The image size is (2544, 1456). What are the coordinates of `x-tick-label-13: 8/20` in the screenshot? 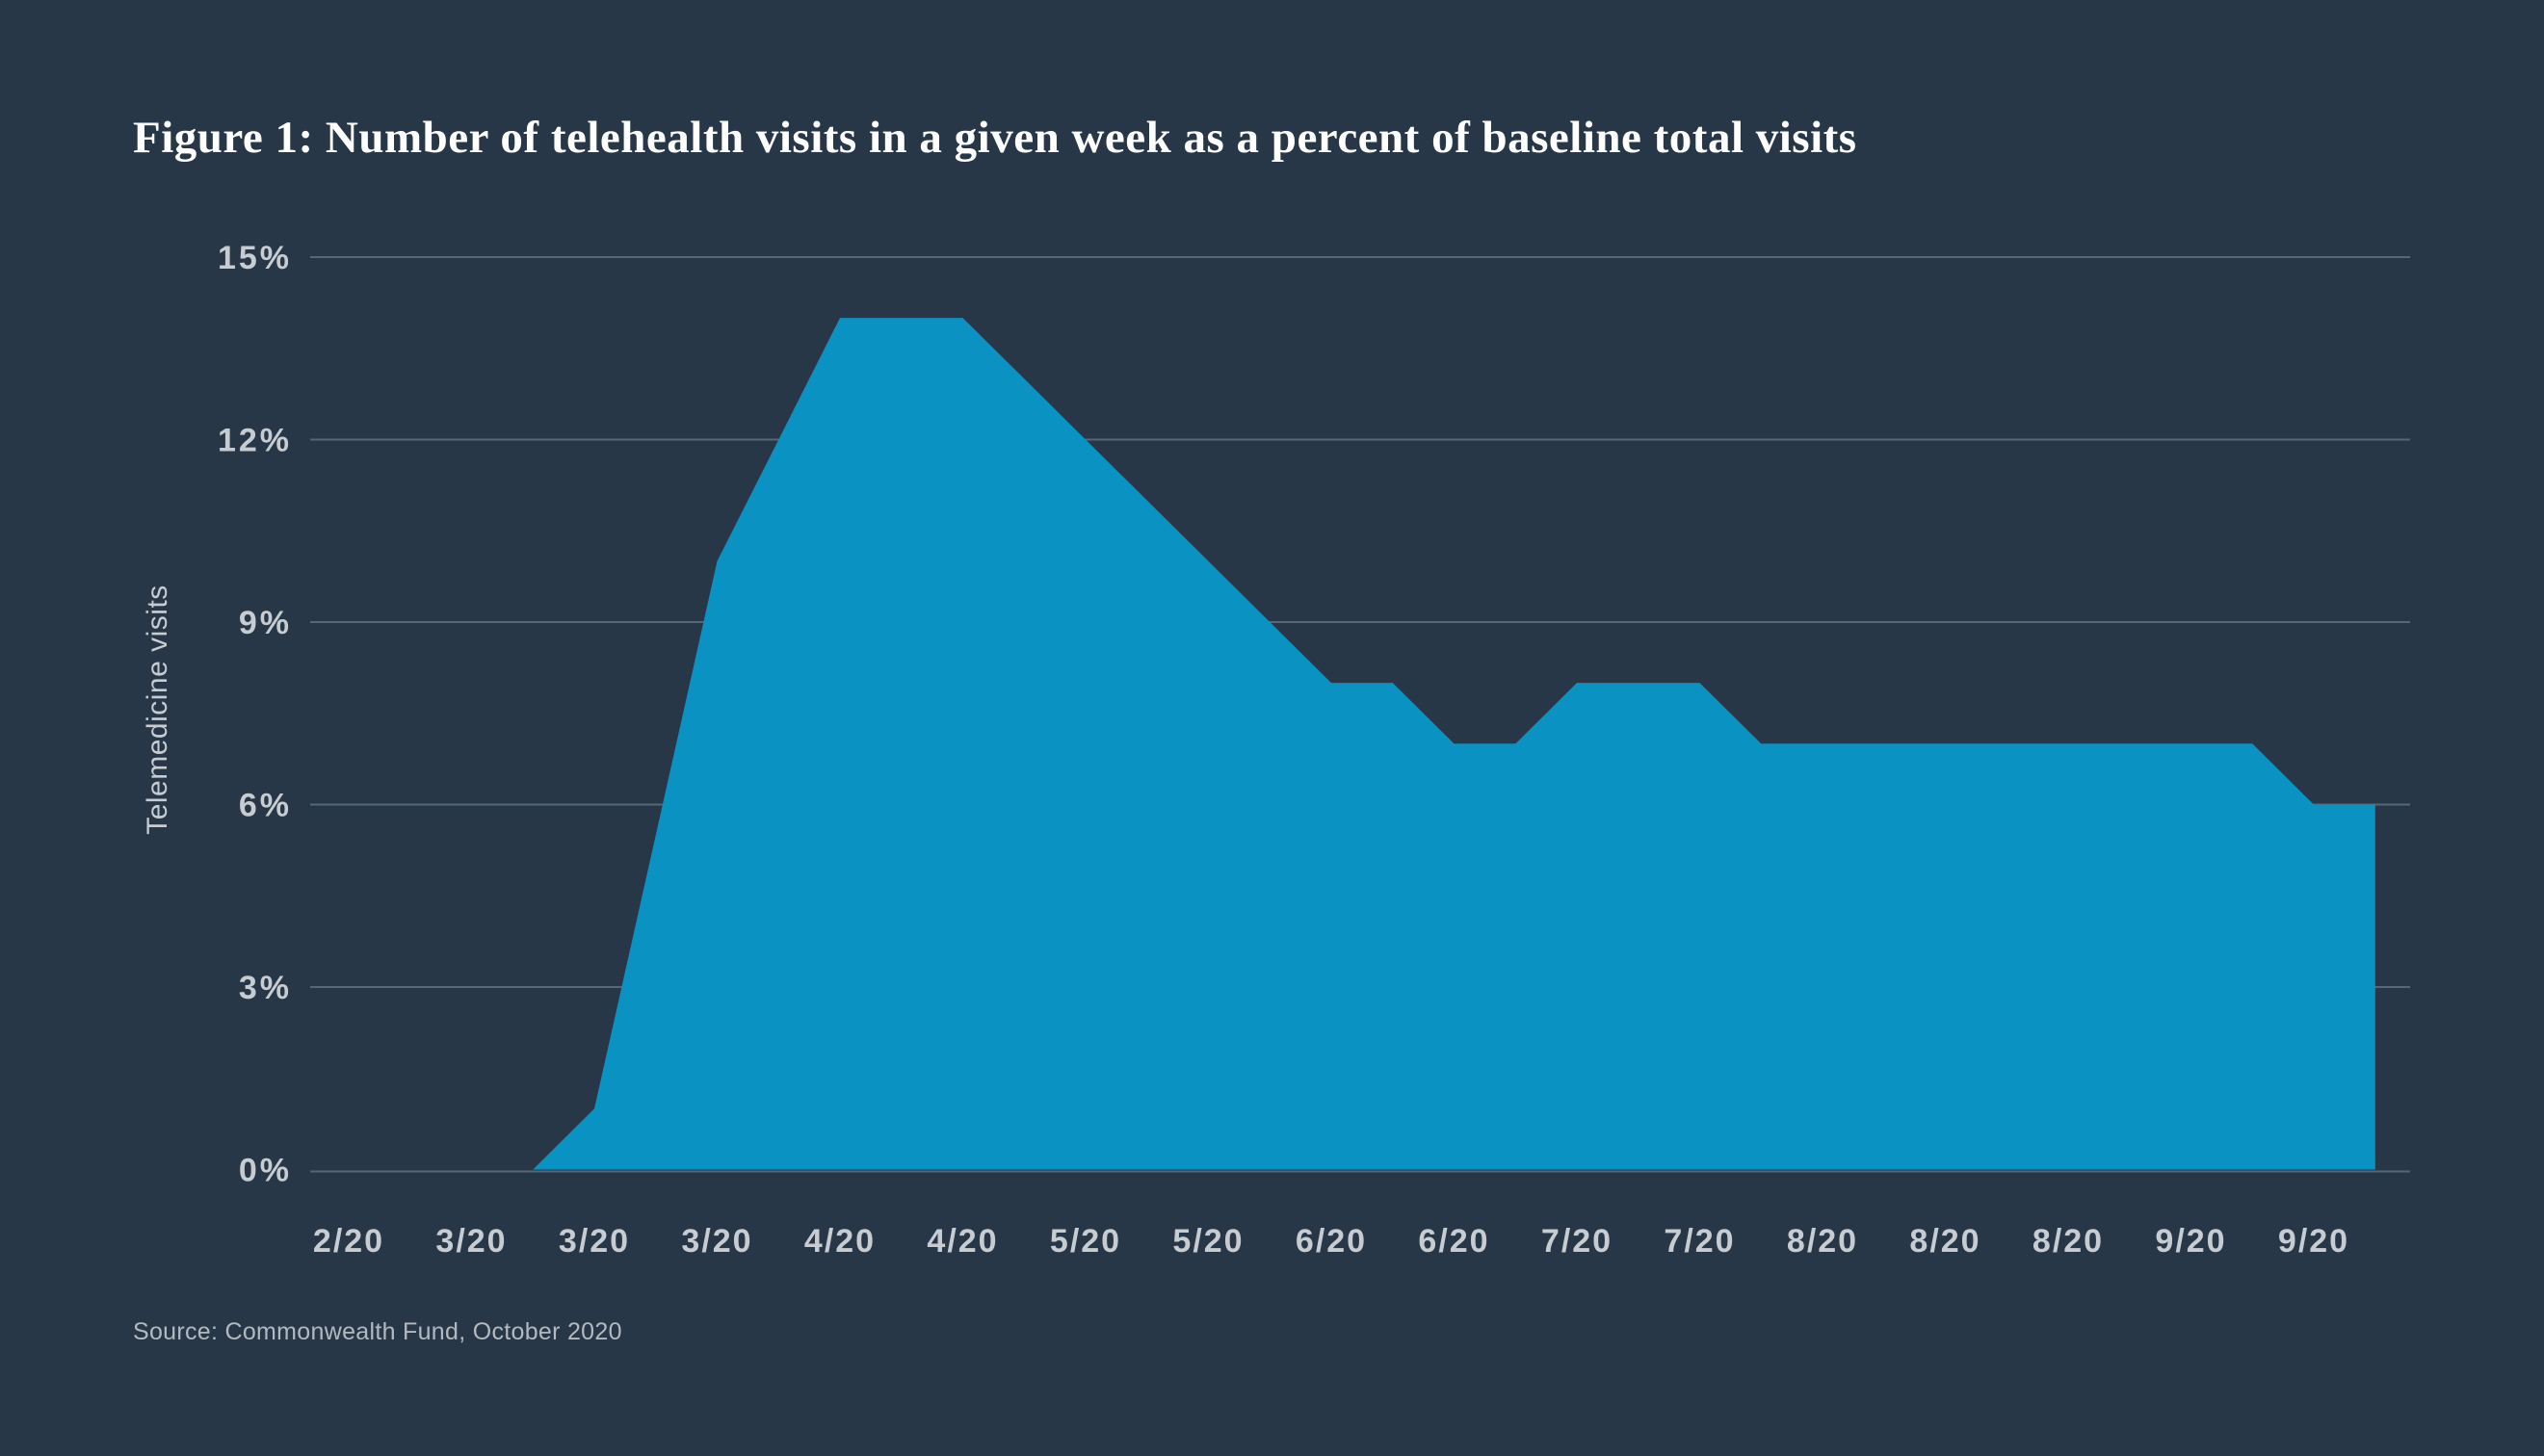 It's located at (1944, 1241).